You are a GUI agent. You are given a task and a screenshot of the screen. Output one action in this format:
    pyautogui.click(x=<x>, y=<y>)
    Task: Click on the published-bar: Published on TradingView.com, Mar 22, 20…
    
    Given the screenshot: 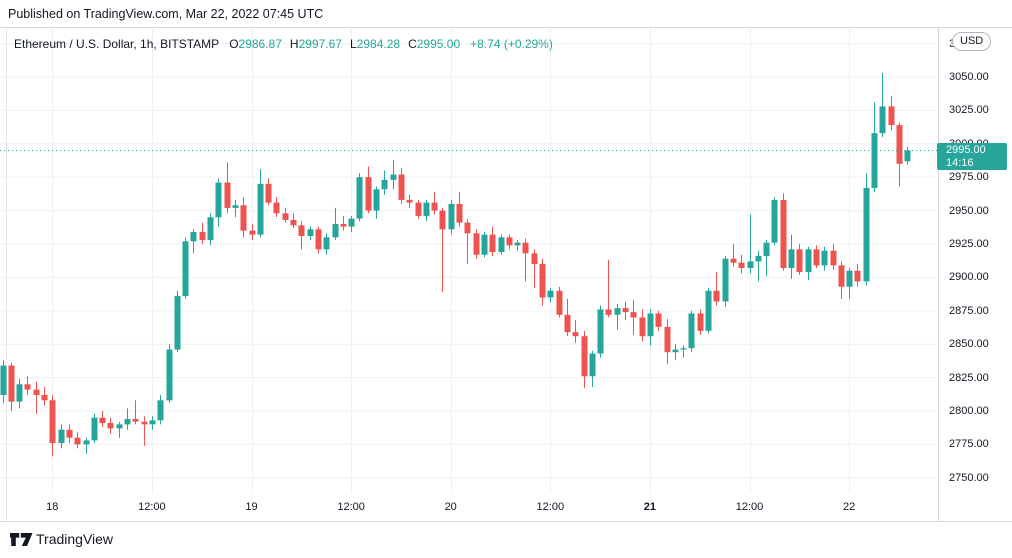 What is the action you would take?
    pyautogui.click(x=506, y=14)
    